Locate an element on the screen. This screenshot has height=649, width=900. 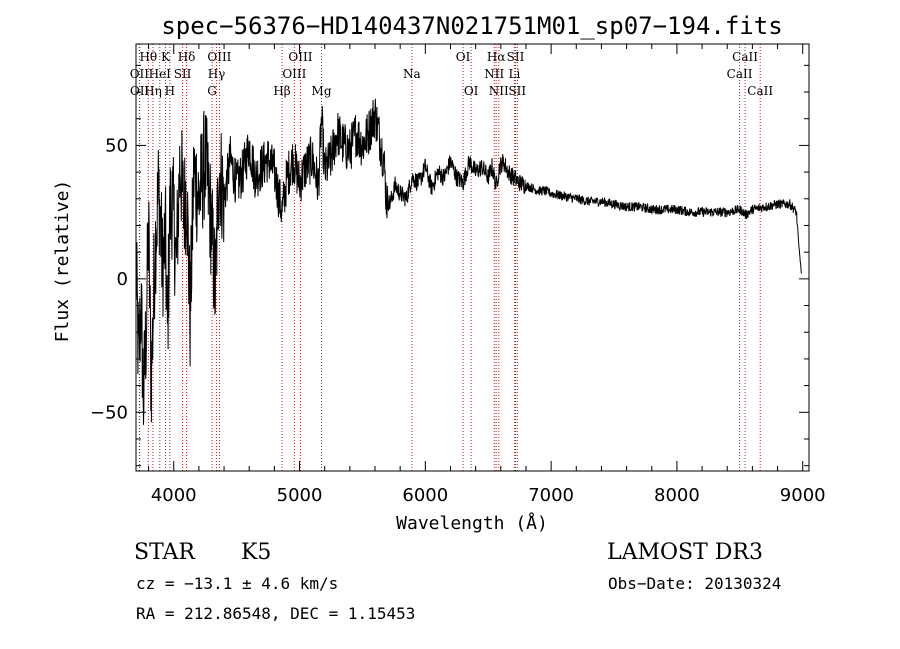
spectral-line-label: K is located at coordinates (166, 57).